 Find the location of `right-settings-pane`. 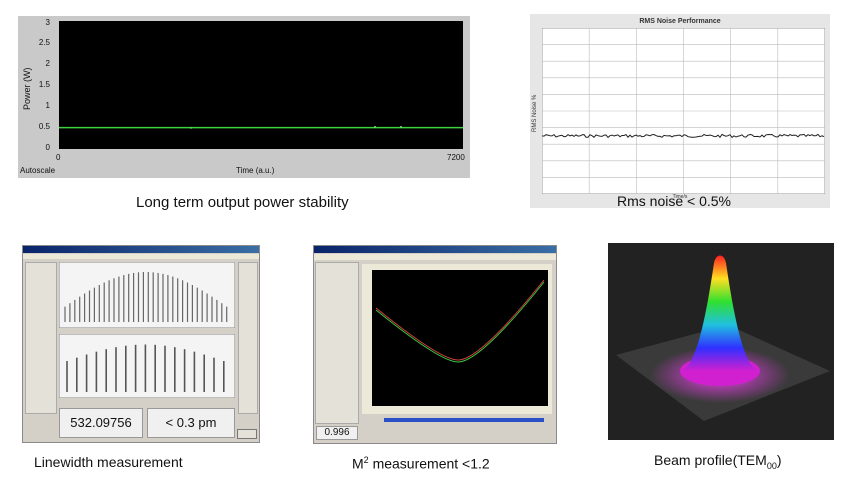

right-settings-pane is located at coordinates (248, 338).